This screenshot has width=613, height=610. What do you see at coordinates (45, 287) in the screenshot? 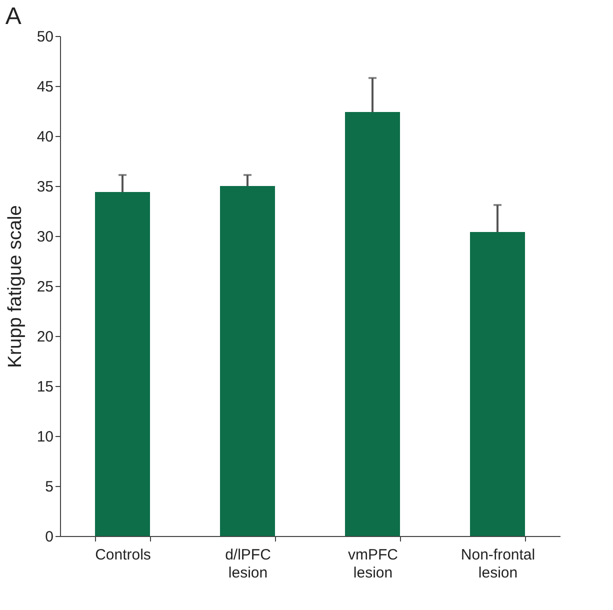
I see `y-tick-label: 25` at bounding box center [45, 287].